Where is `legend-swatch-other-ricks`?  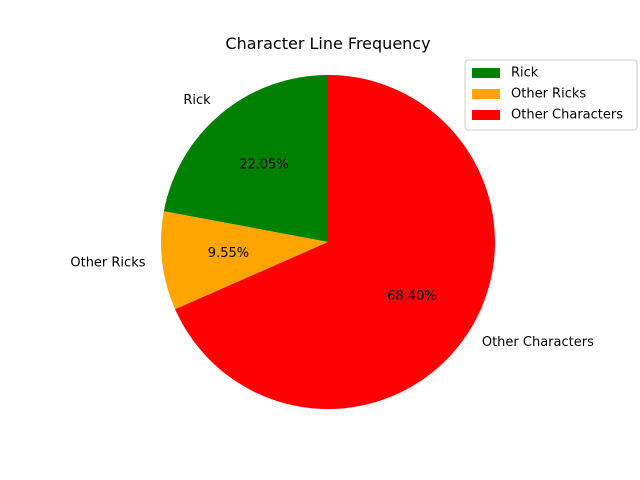
legend-swatch-other-ricks is located at coordinates (486, 94).